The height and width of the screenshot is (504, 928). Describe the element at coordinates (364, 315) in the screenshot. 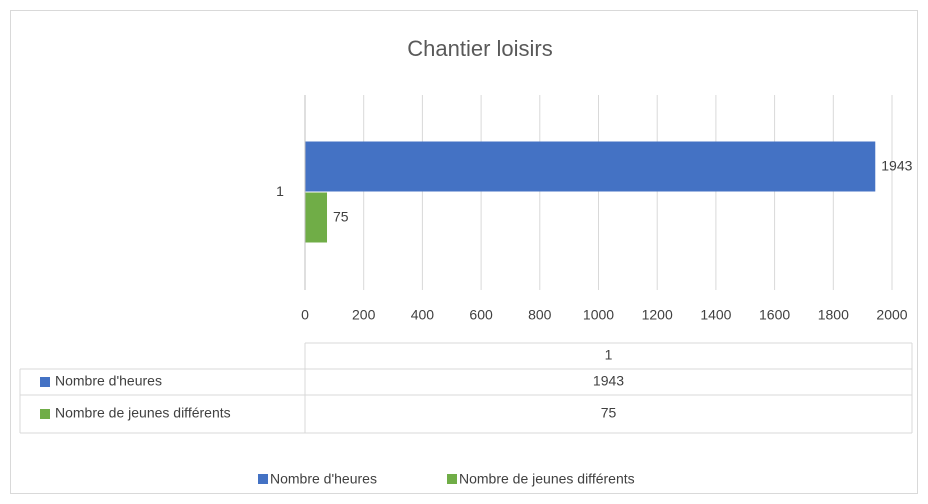

I see `x-tick-label: 200` at that location.